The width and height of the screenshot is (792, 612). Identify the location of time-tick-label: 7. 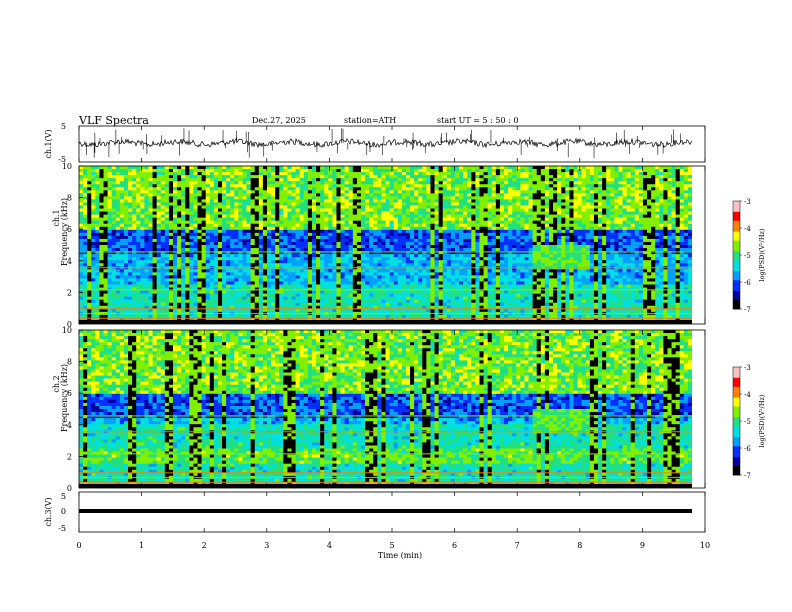
(517, 545).